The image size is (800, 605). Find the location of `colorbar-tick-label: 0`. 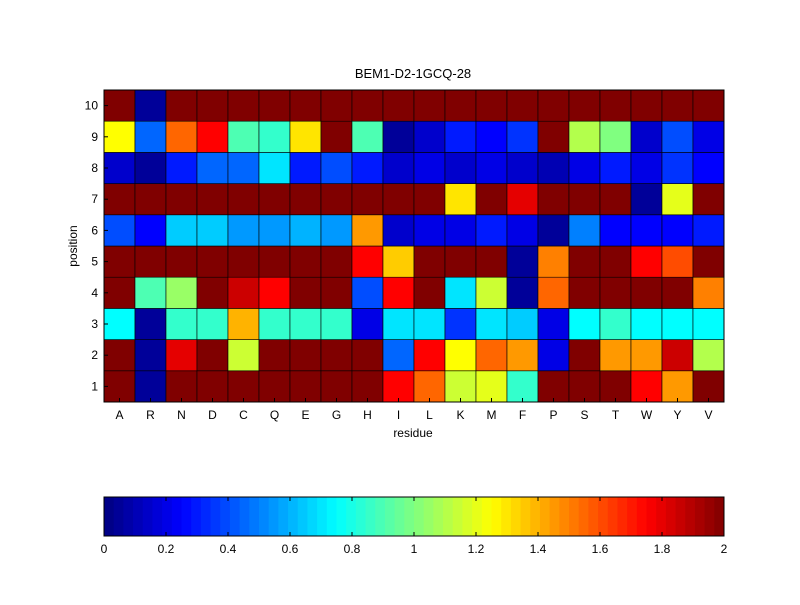

colorbar-tick-label: 0 is located at coordinates (104, 549).